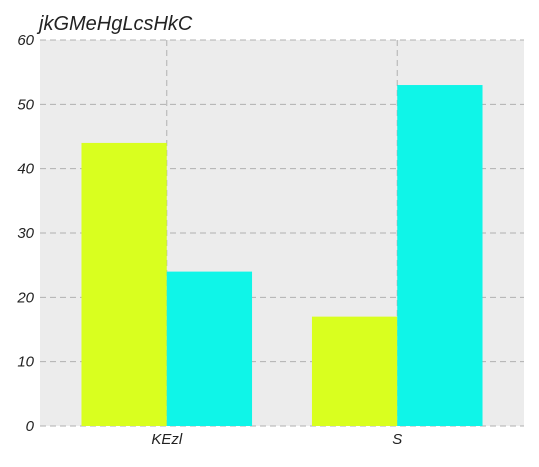  I want to click on y-tick-label: 20, so click(25, 297).